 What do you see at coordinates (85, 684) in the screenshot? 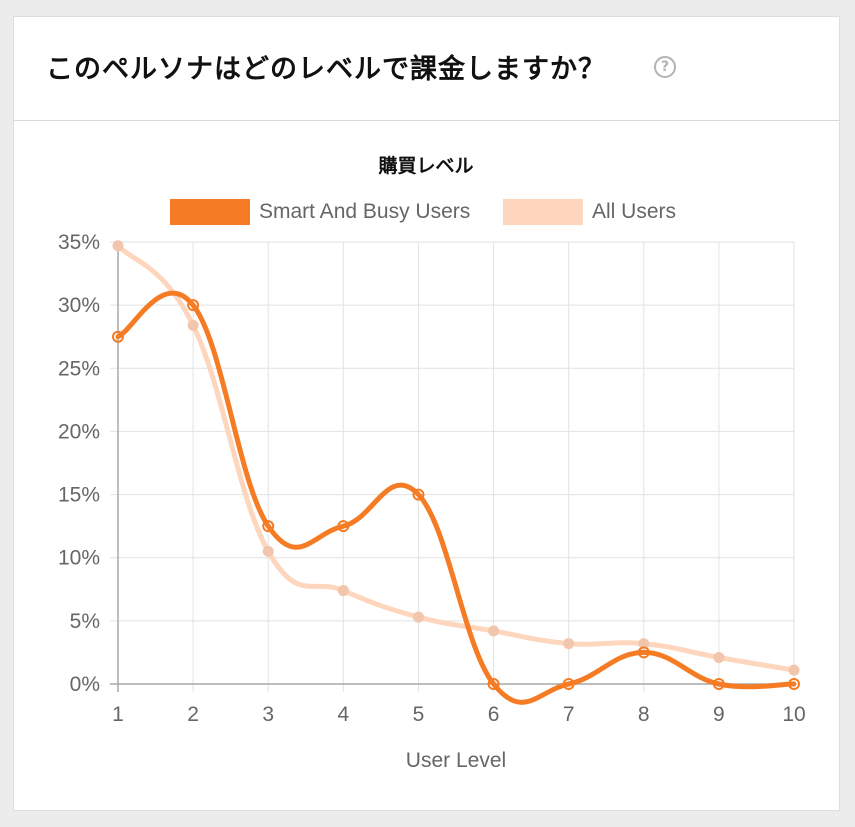
I see `y-tick-label: 0%` at bounding box center [85, 684].